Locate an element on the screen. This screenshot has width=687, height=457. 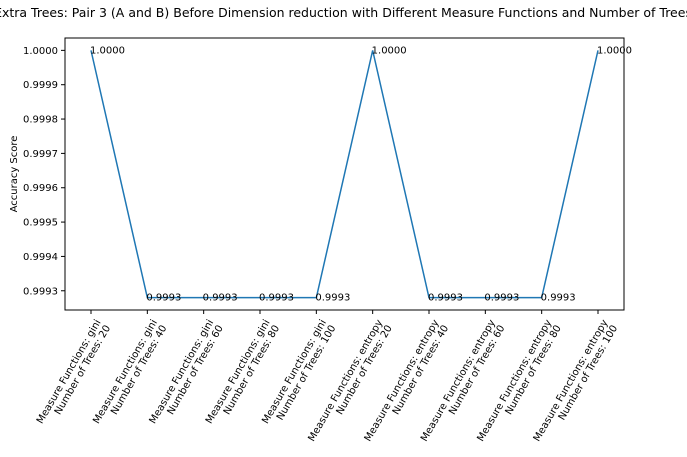
y-axis-label: Accuracy Score is located at coordinates (14, 174).